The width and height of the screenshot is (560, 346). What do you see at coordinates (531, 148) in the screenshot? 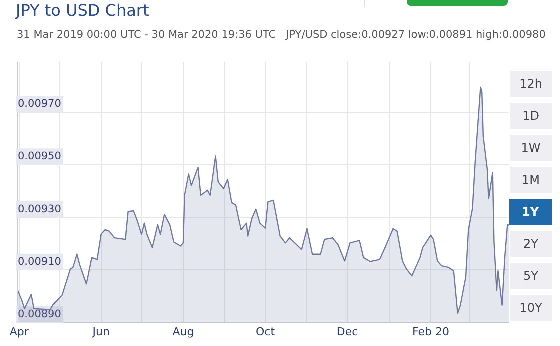
I see `text: 1W` at bounding box center [531, 148].